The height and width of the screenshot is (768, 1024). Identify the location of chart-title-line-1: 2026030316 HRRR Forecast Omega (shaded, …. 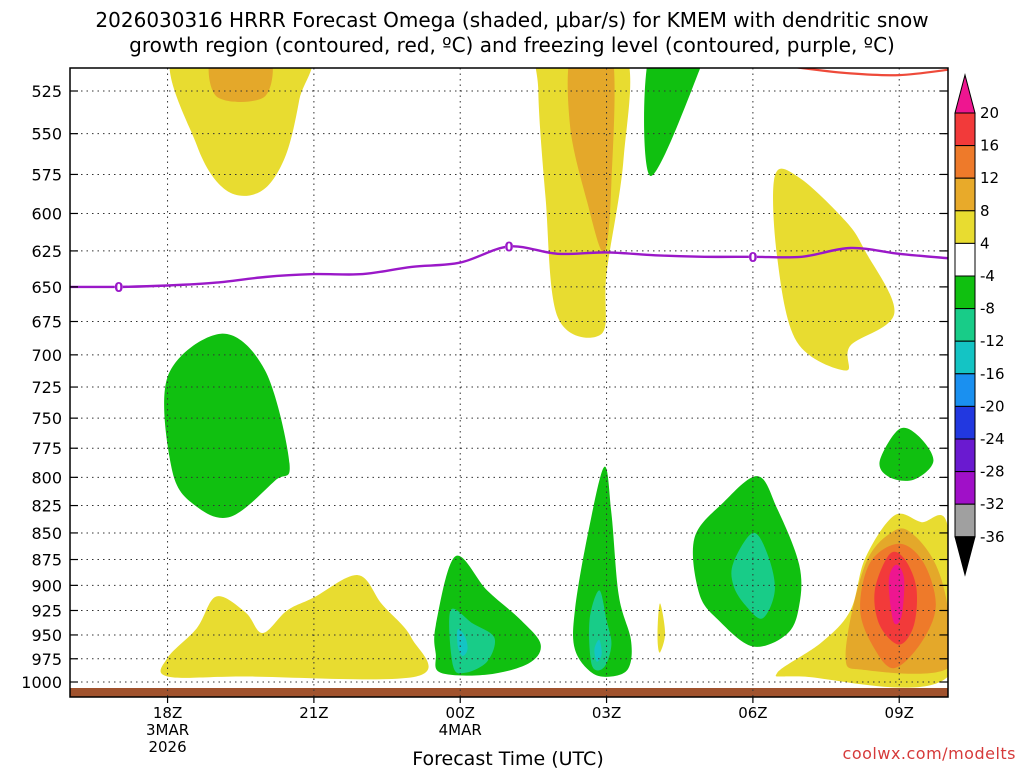
(512, 20).